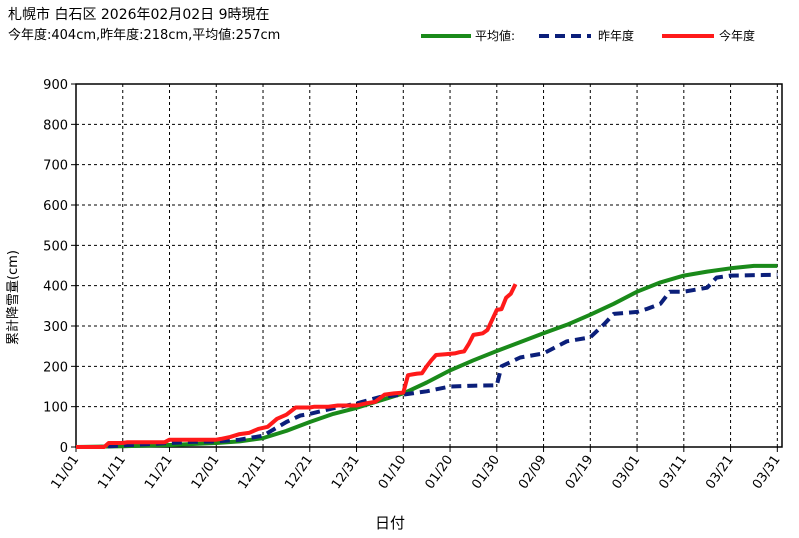 The width and height of the screenshot is (799, 538). I want to click on y-tick-label: 900, so click(55, 85).